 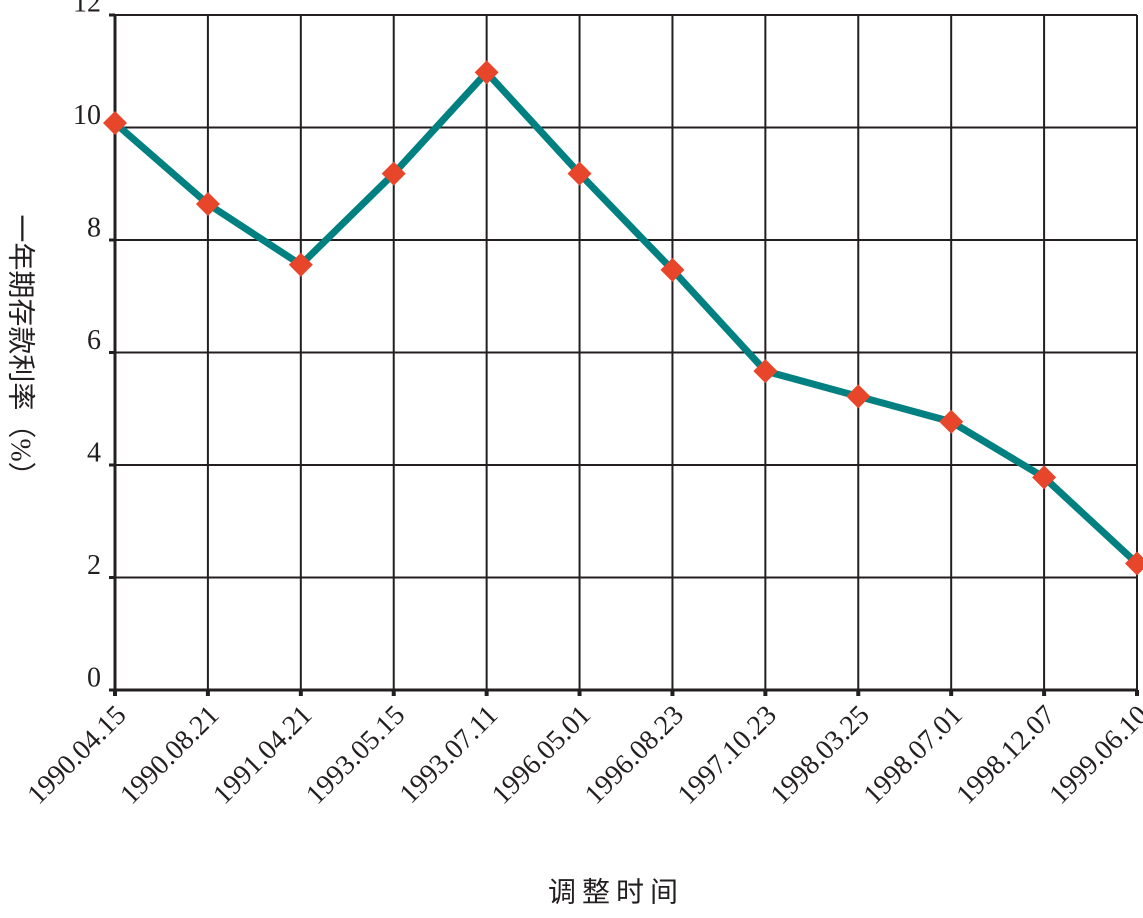 What do you see at coordinates (727, 755) in the screenshot?
I see `x-tick-label: 1997.10.23` at bounding box center [727, 755].